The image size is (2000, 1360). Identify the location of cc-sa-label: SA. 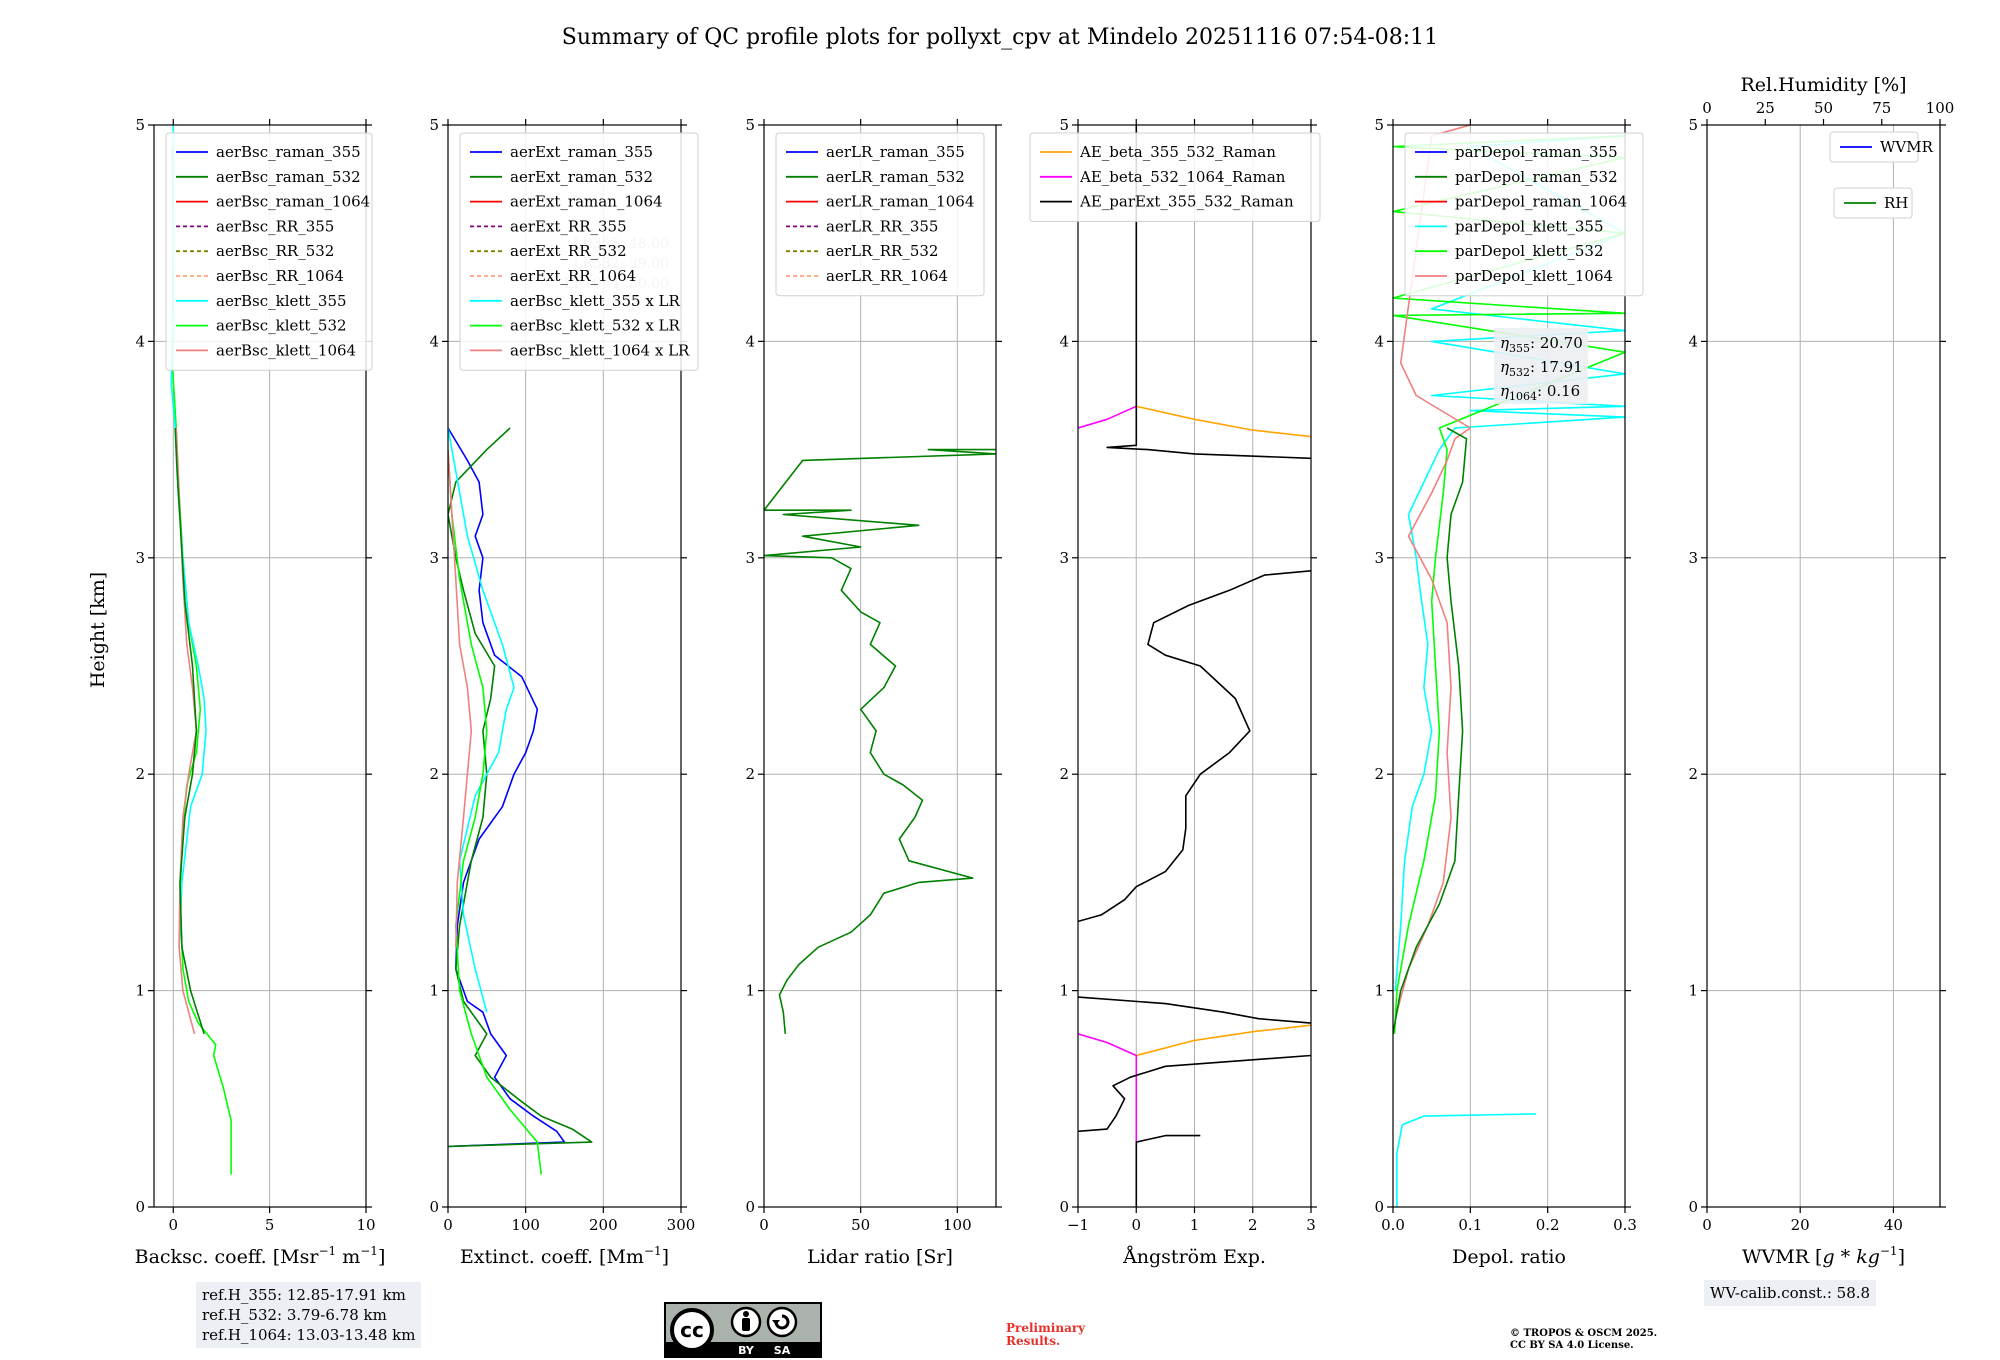
(782, 1350).